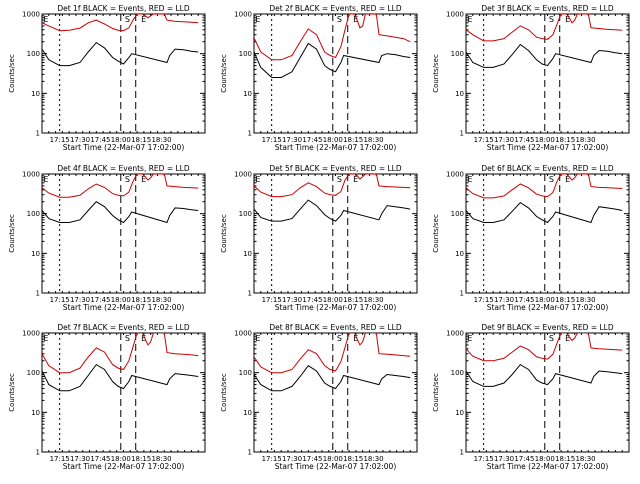  I want to click on panel-title: Det 8f BLACK = Events, RED = LLD, so click(335, 327).